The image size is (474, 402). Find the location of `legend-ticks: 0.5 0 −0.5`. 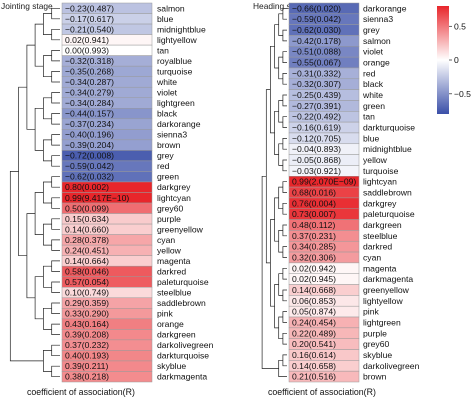

legend-ticks: 0.5 0 −0.5 is located at coordinates (460, 60).